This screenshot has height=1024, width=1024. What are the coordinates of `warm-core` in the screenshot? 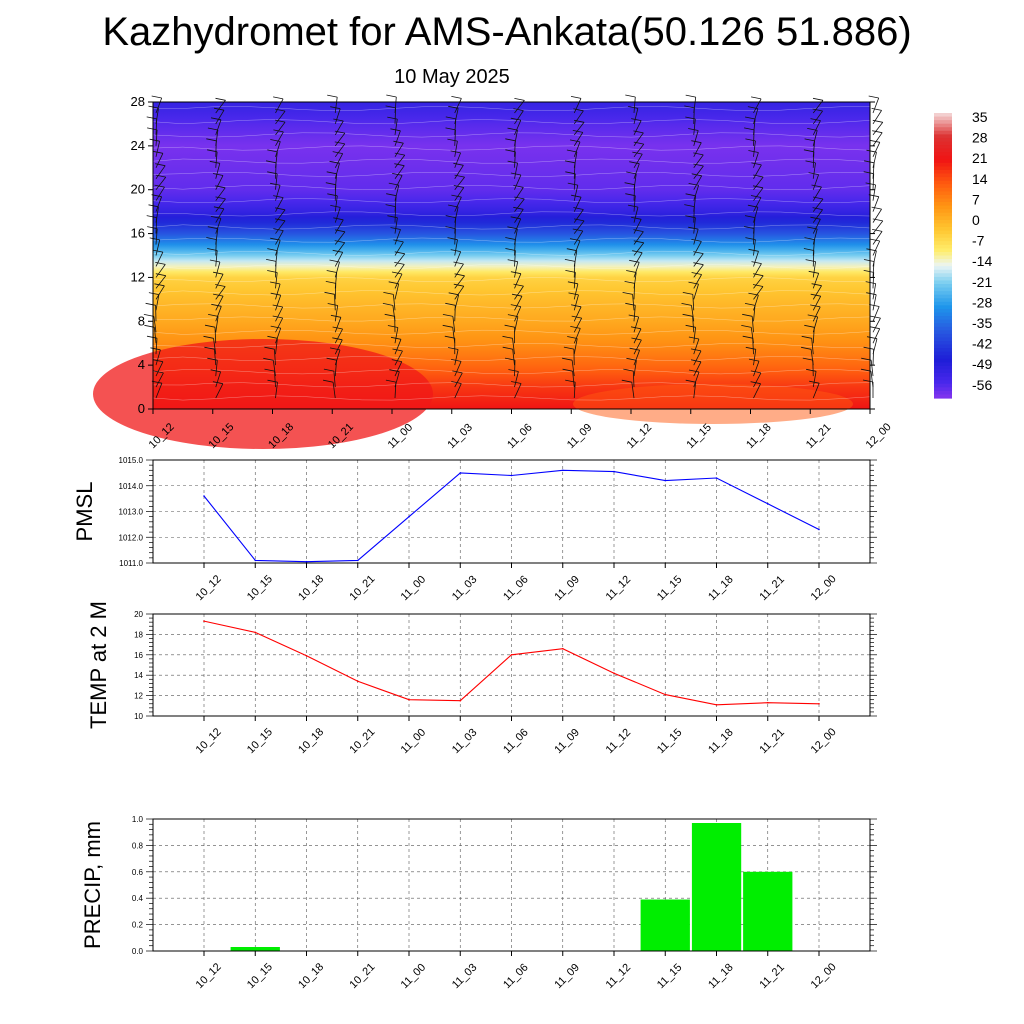 It's located at (263, 394).